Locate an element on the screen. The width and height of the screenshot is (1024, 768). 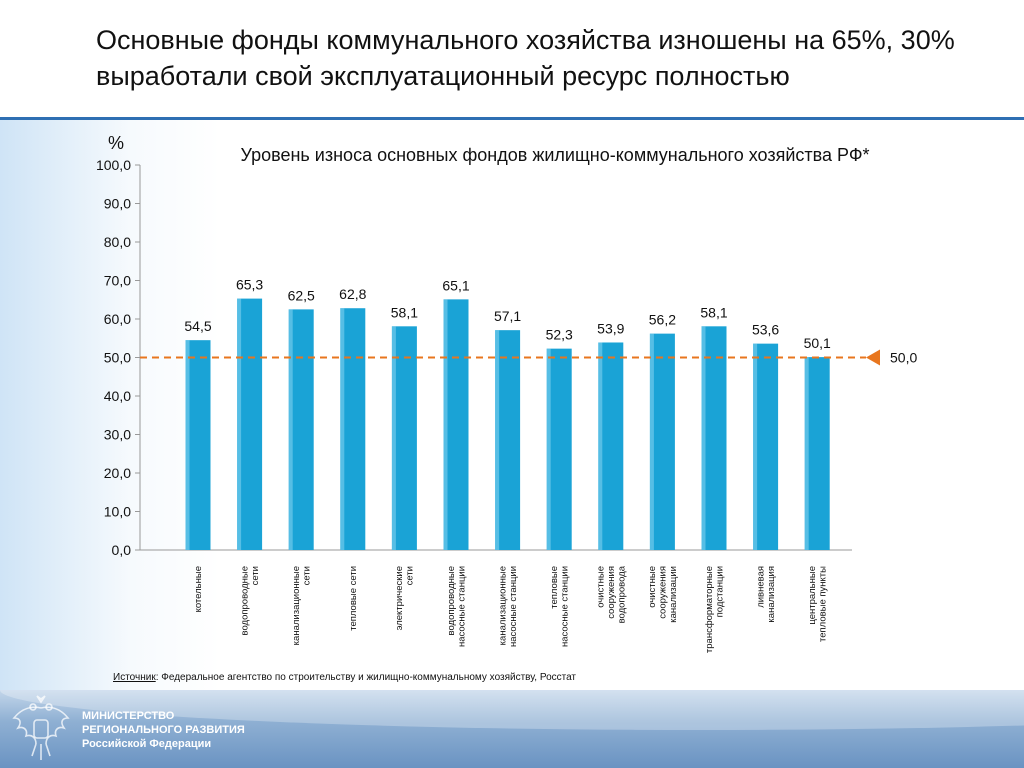
x-category-label-line: канализации is located at coordinates (673, 594).